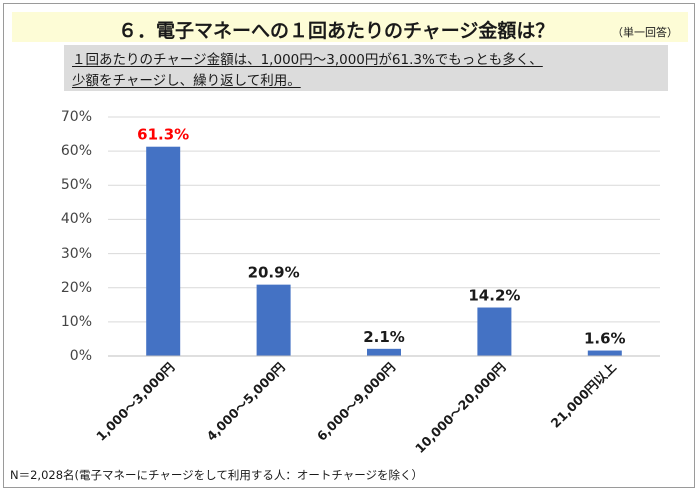 This screenshot has width=700, height=491. Describe the element at coordinates (356, 402) in the screenshot. I see `x-category-label: 6,000～9,000円` at that location.